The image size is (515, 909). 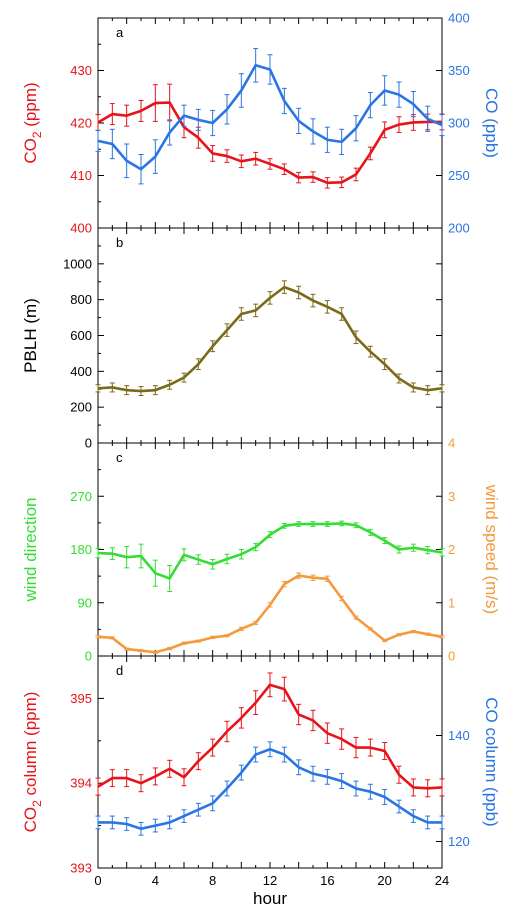 I want to click on x-axis-label: hour, so click(x=270, y=898).